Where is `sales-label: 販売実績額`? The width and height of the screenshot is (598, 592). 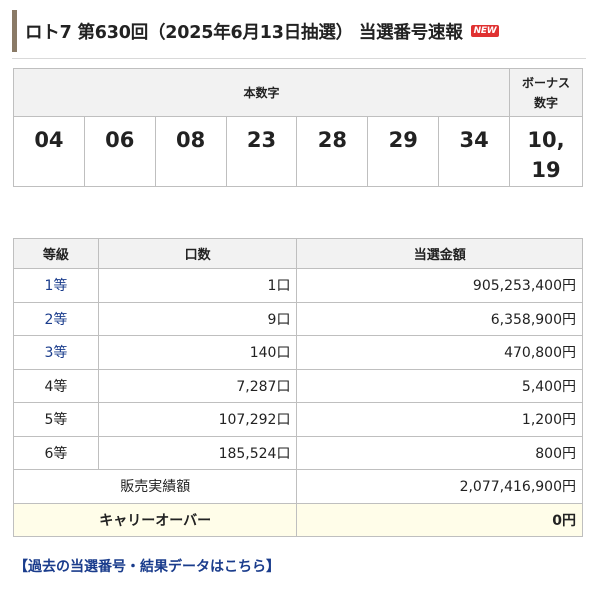 sales-label: 販売実績額 is located at coordinates (155, 486).